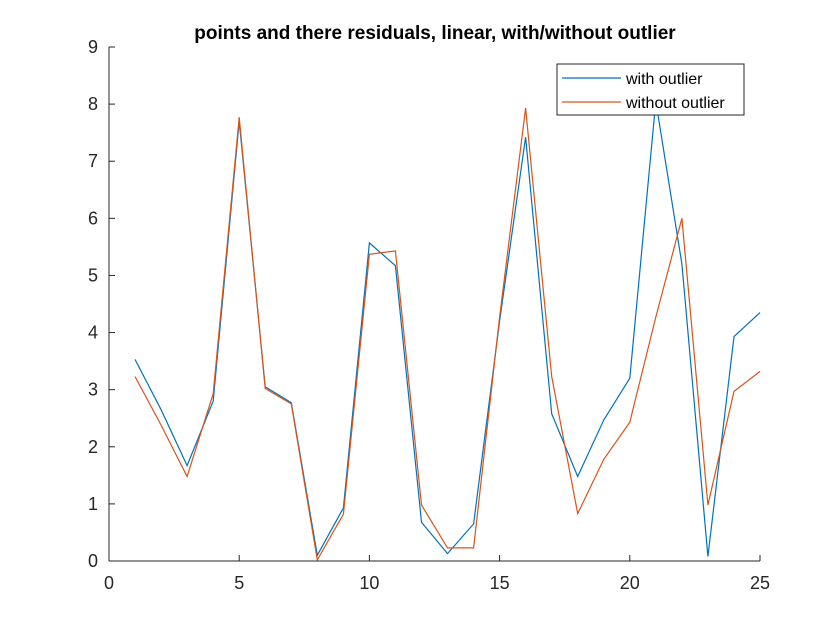  I want to click on x-tick-label: 20, so click(630, 583).